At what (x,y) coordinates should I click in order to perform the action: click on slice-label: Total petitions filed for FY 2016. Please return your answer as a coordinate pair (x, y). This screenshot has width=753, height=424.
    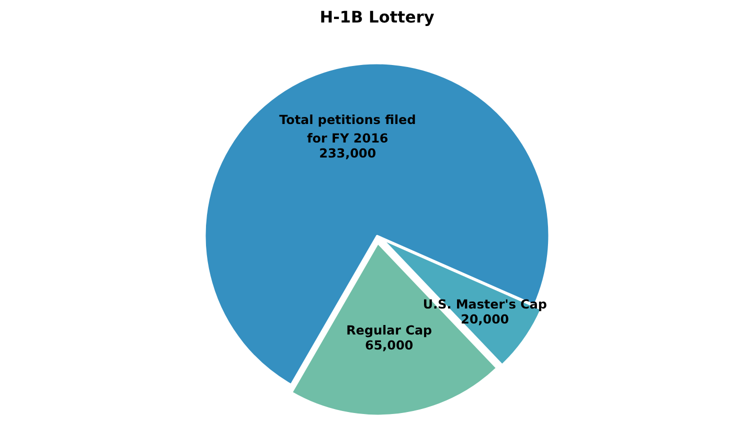
    Looking at the image, I should click on (347, 129).